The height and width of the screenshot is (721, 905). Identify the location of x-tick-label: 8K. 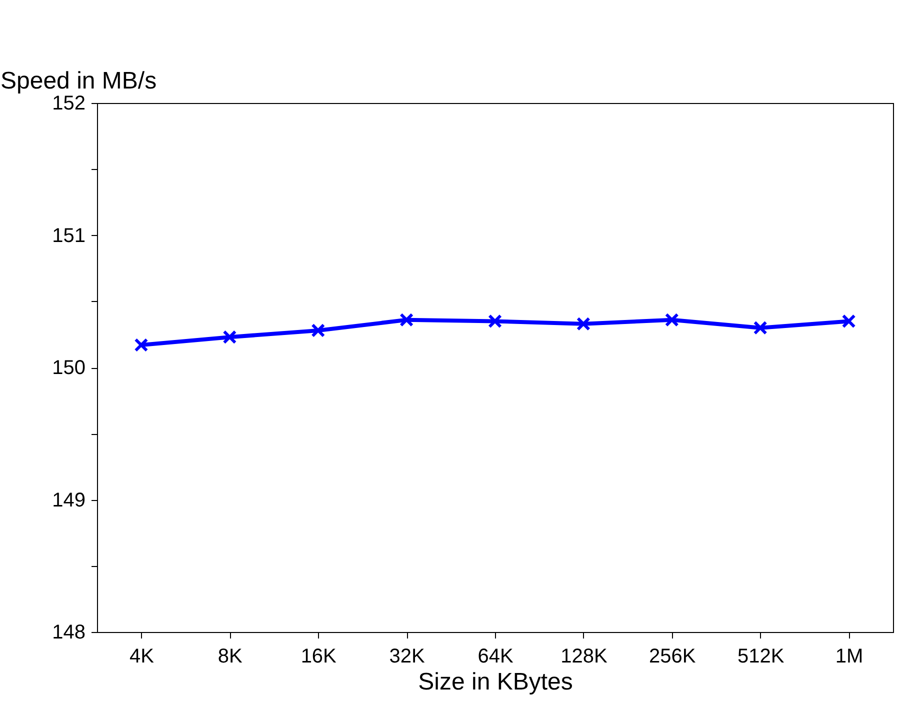
(231, 657).